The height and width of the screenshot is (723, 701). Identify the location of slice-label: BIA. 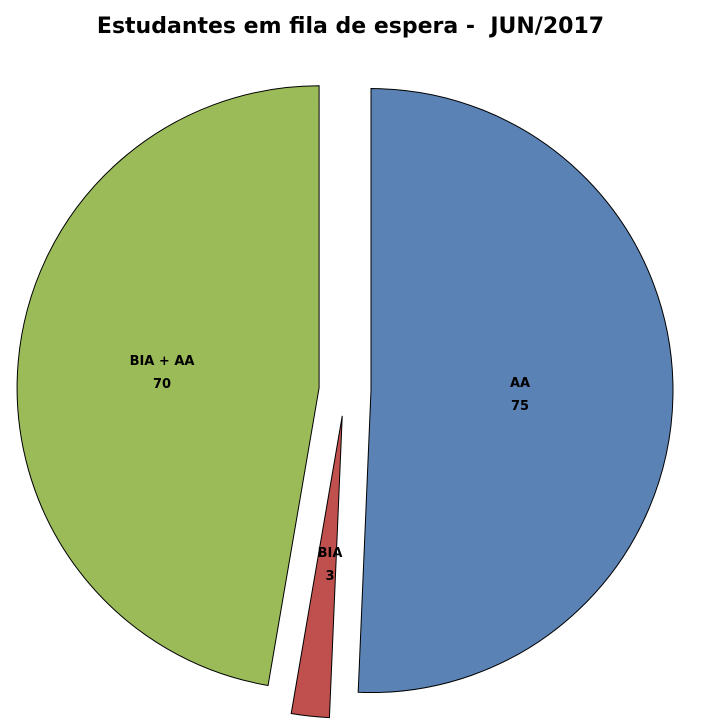
(330, 553).